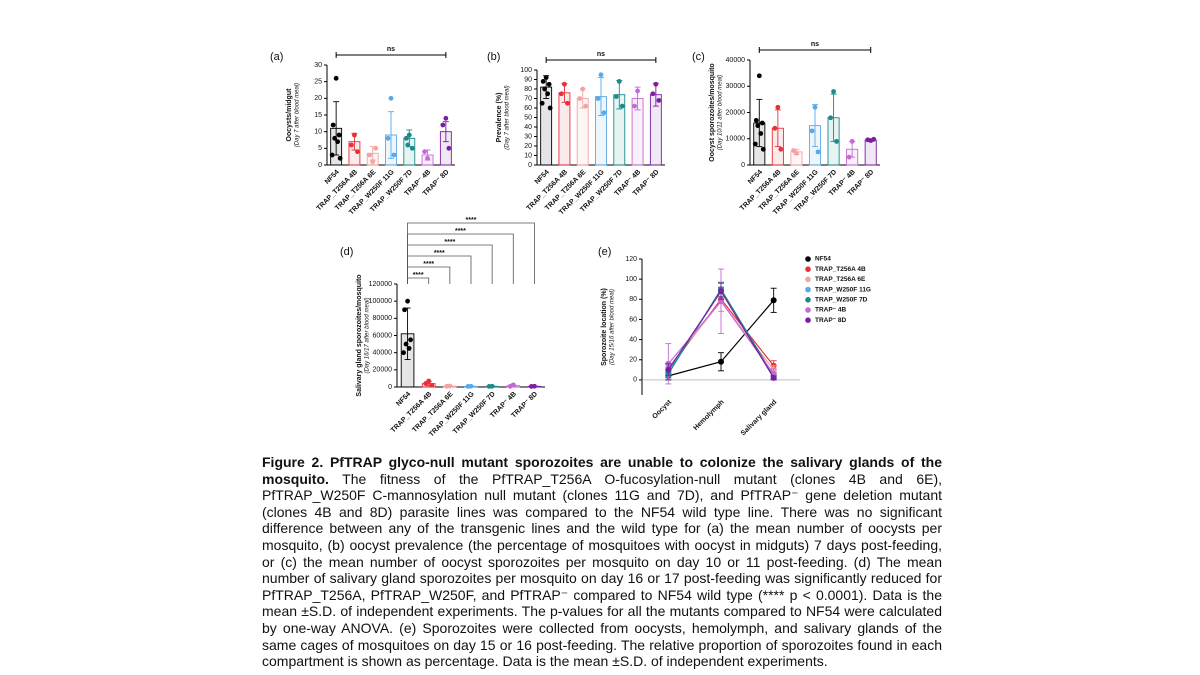  Describe the element at coordinates (528, 79) in the screenshot. I see `y-tick-label: 90` at that location.